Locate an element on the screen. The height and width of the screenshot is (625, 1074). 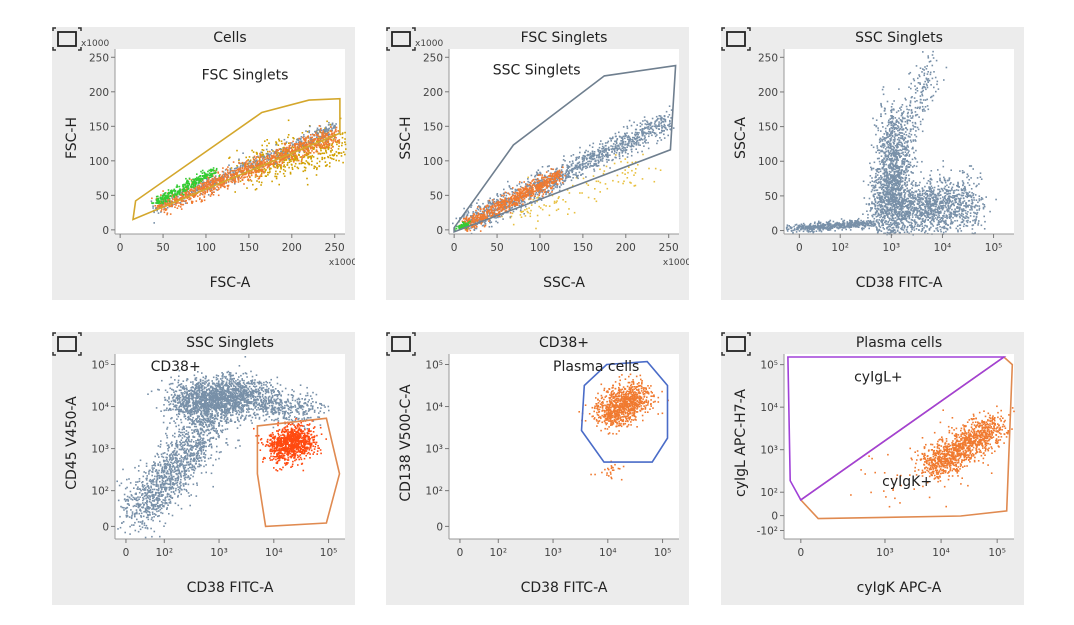
gate-fsc-singlets is located at coordinates (236, 159).